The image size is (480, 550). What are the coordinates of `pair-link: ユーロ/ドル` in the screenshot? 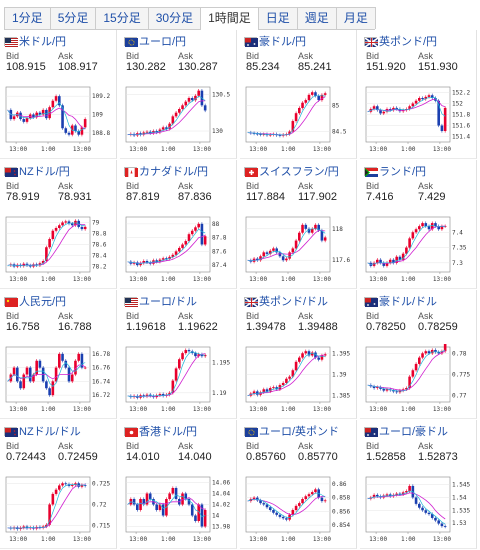 It's located at (160, 301).